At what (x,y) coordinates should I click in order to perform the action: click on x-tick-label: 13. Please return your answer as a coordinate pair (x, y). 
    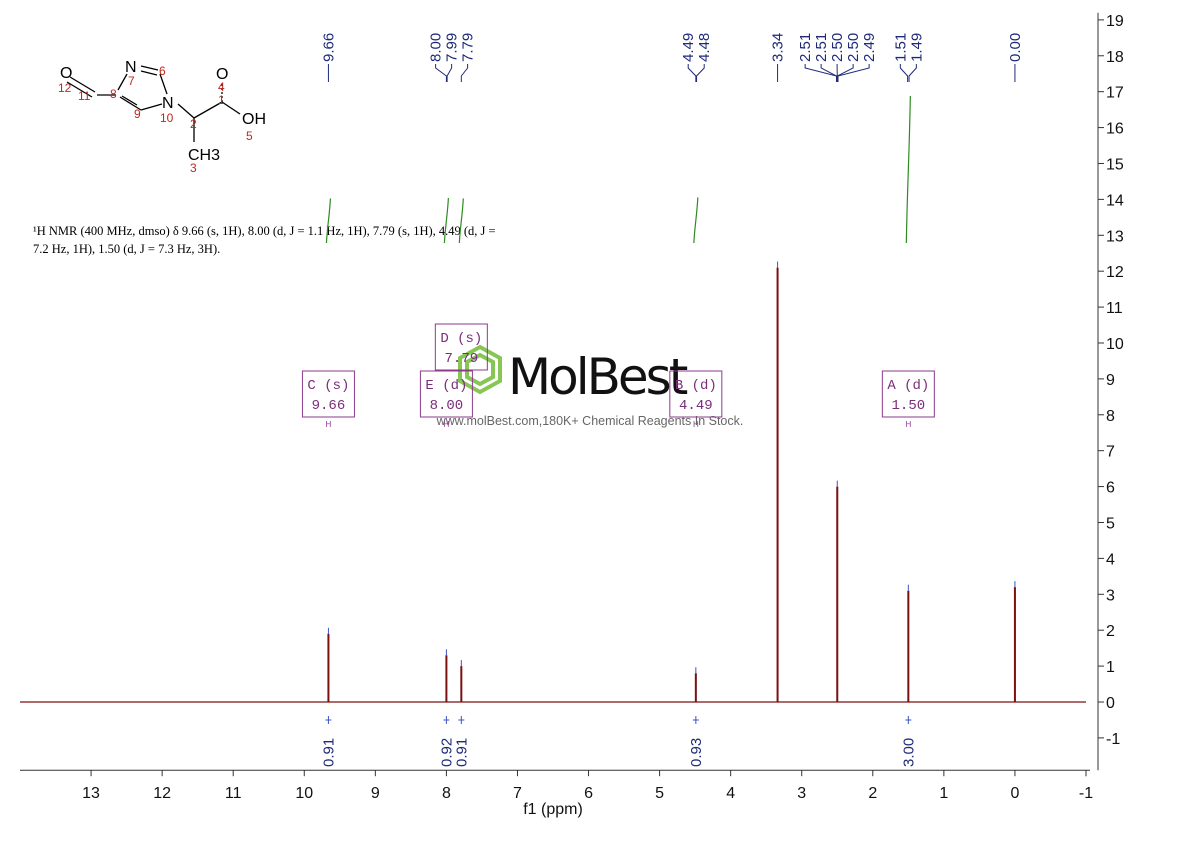
    Looking at the image, I should click on (91, 793).